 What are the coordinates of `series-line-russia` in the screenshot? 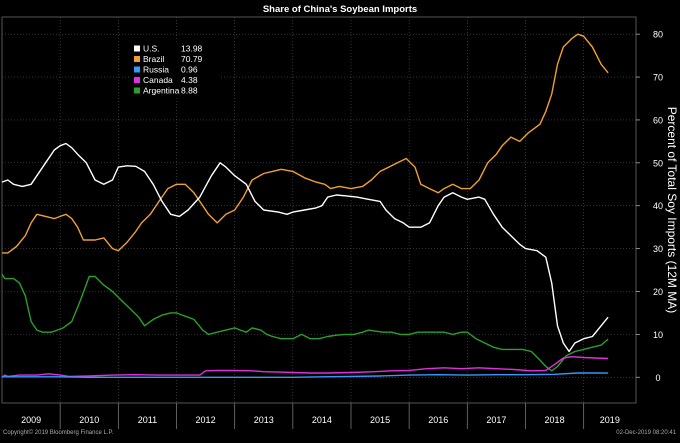 It's located at (305, 375).